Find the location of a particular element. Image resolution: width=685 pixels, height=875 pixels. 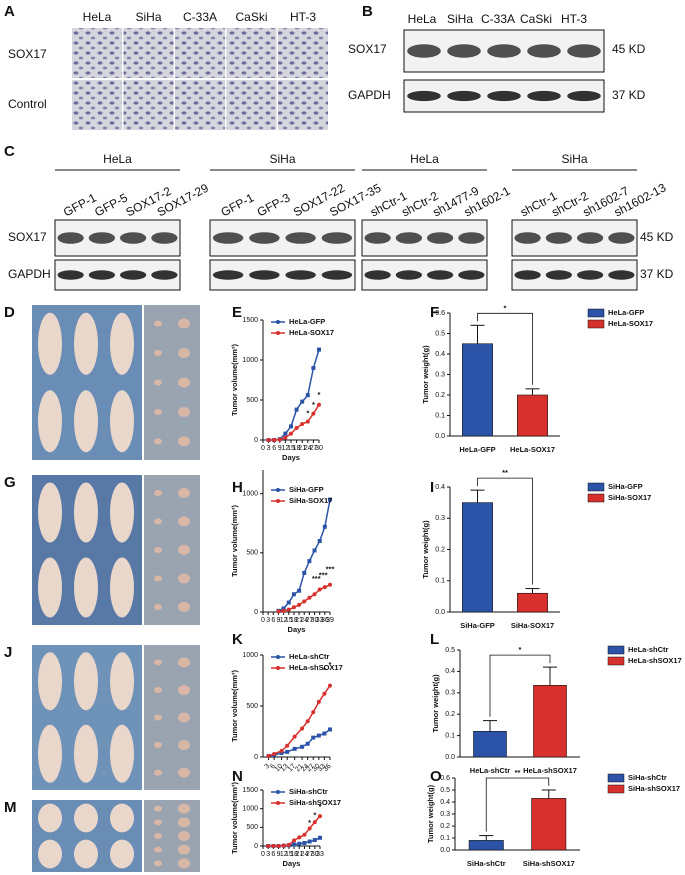

x-tick-label: 15 is located at coordinates (289, 854).